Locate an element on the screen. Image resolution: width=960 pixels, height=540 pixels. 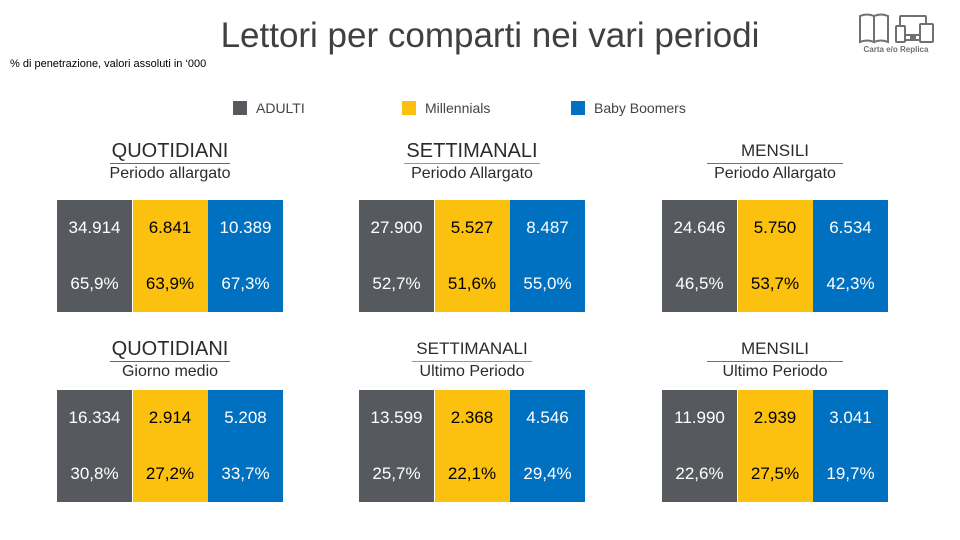
value-cell-baby-boomers: 4.546 is located at coordinates (547, 418).